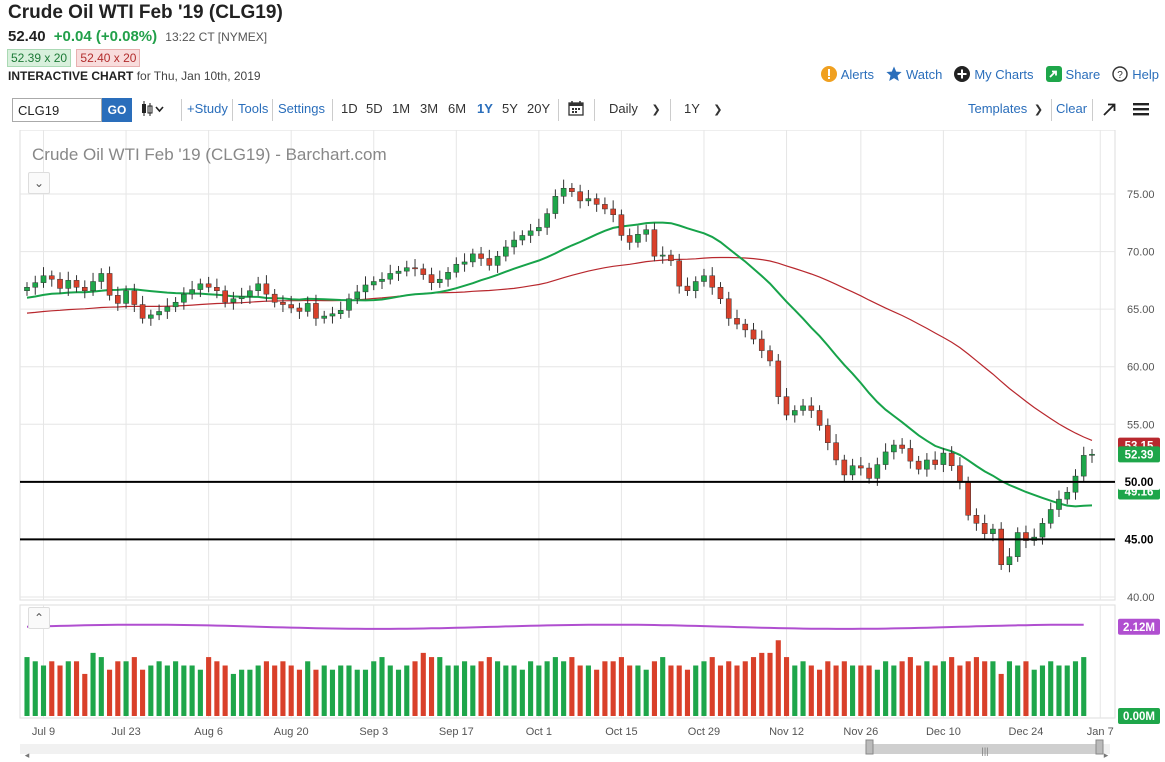 The width and height of the screenshot is (1165, 762). What do you see at coordinates (539, 108) in the screenshot?
I see `period-20y: 20Y` at bounding box center [539, 108].